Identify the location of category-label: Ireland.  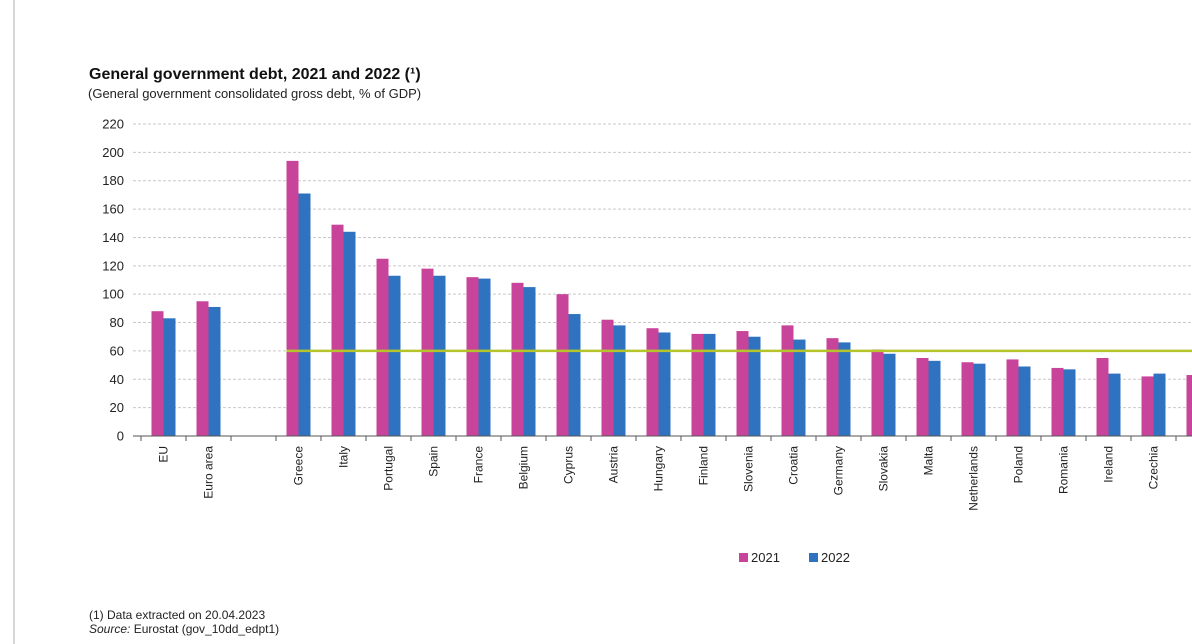
(1109, 464).